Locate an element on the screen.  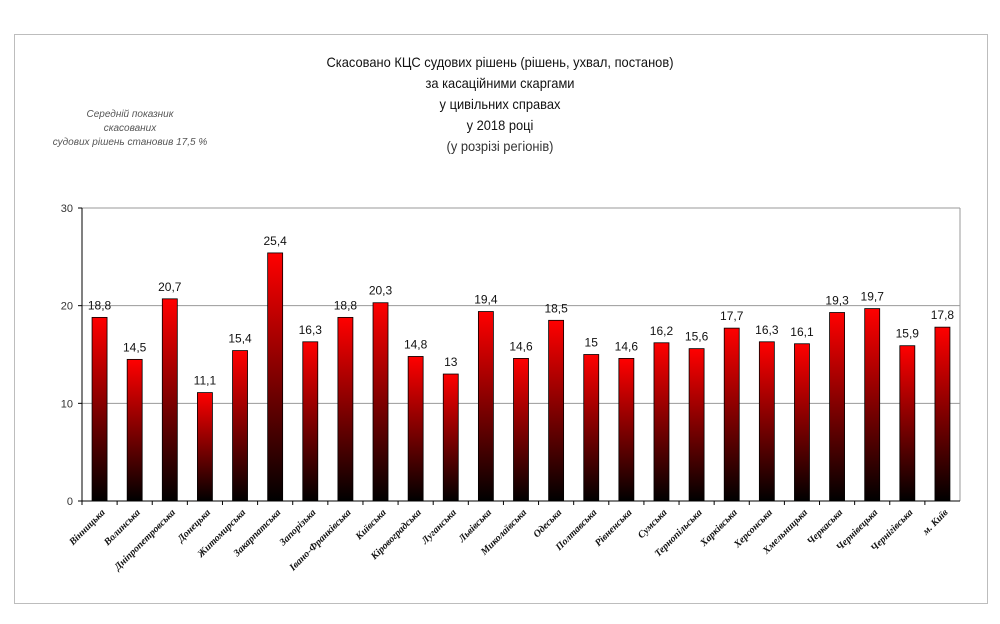
data-label: 16,1 is located at coordinates (802, 332).